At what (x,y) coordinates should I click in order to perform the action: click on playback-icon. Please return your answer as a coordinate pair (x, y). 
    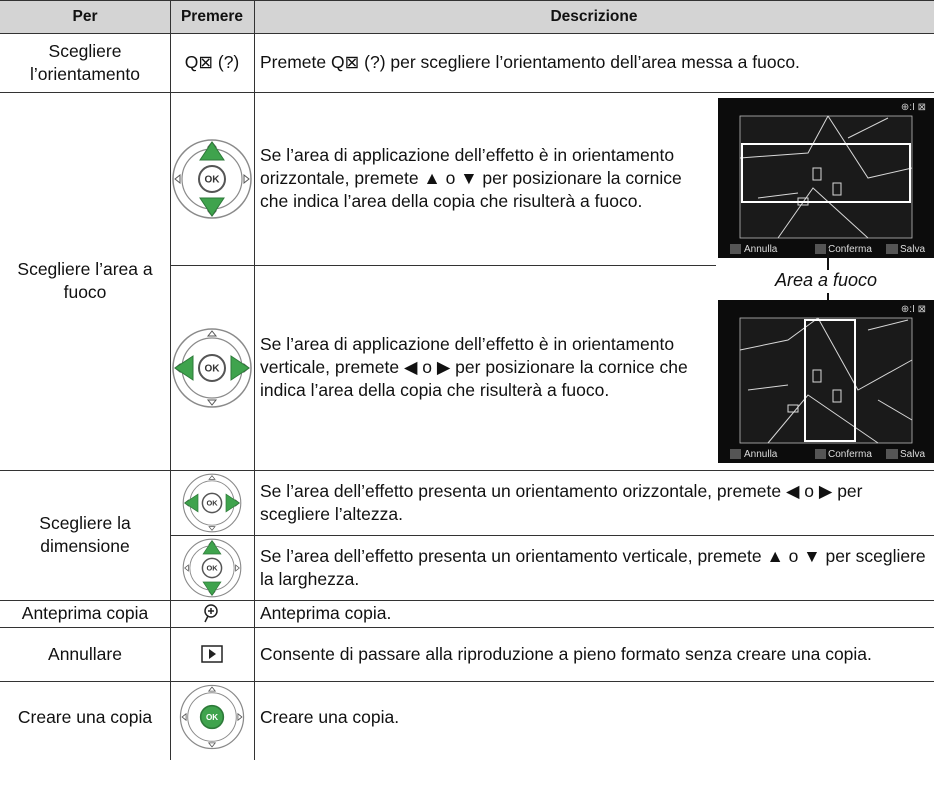
    Looking at the image, I should click on (212, 654).